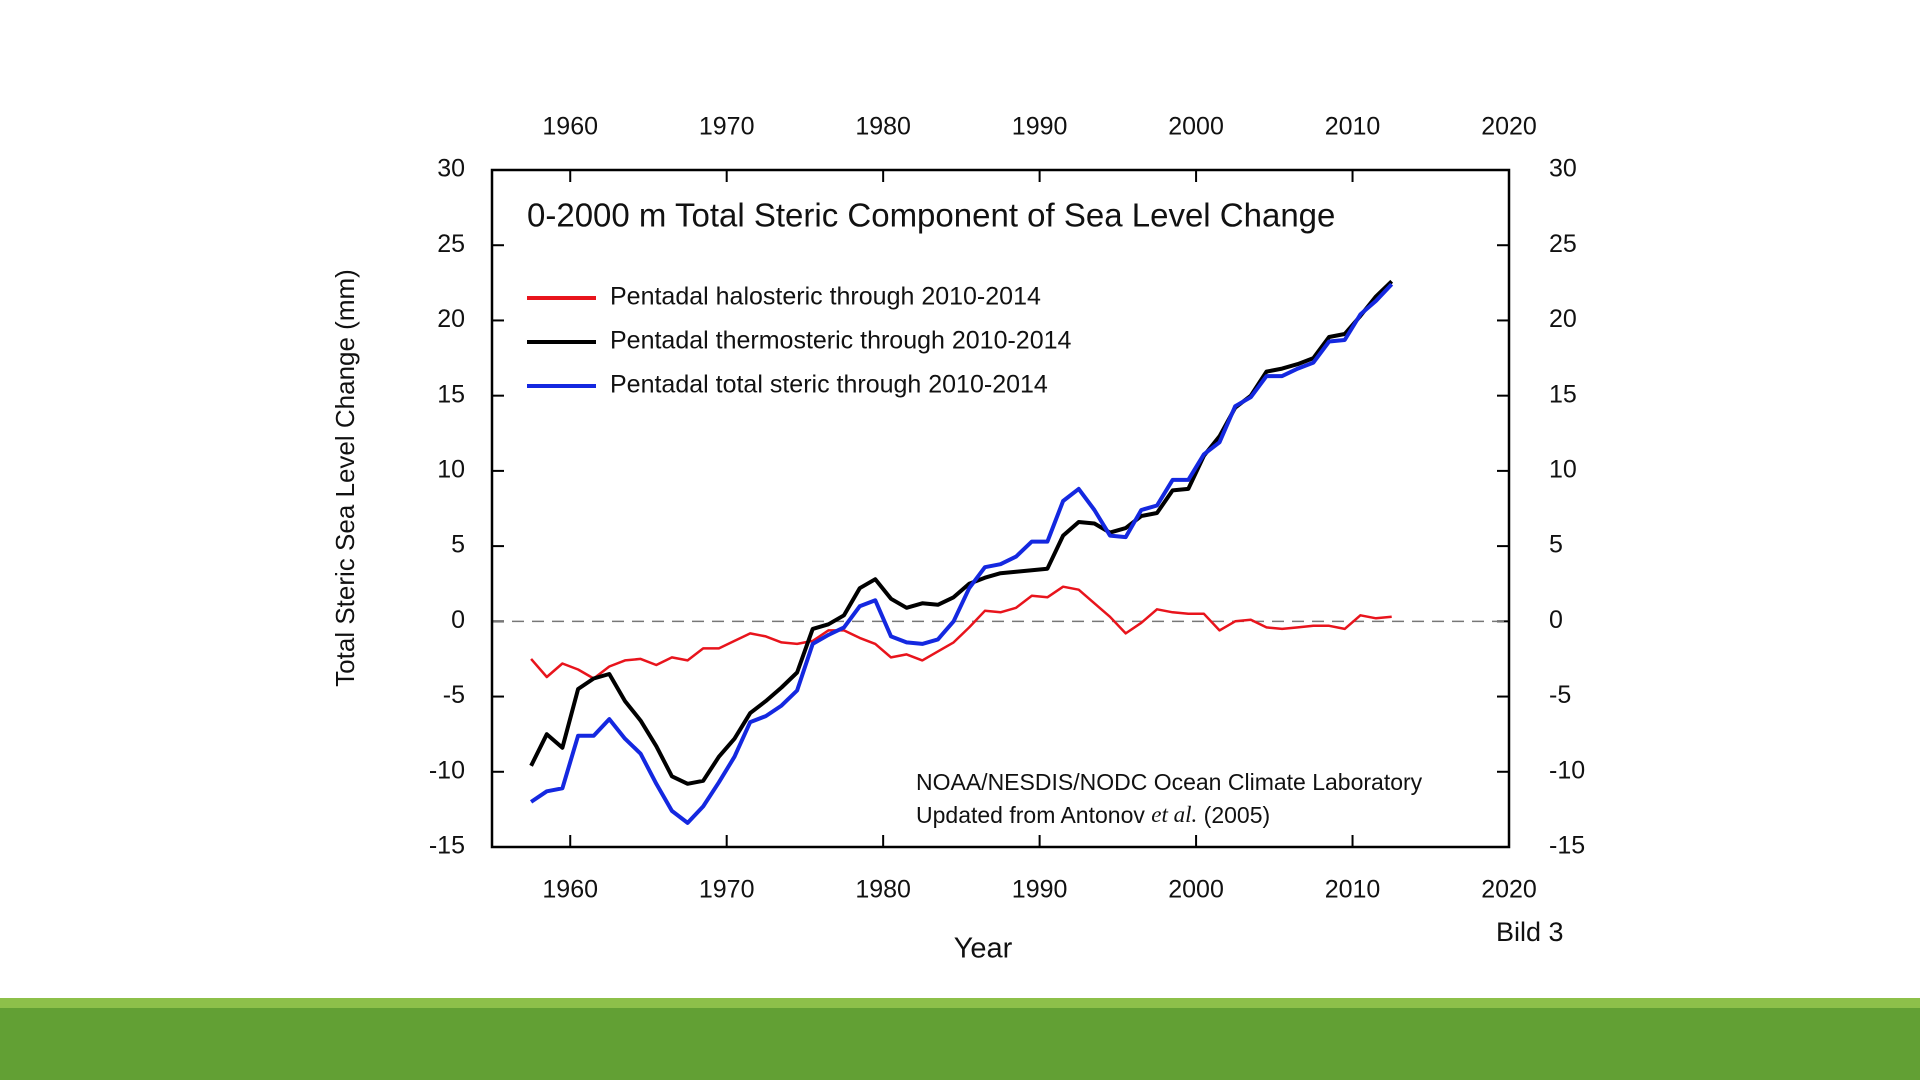  I want to click on y-tick-label: 25, so click(451, 244).